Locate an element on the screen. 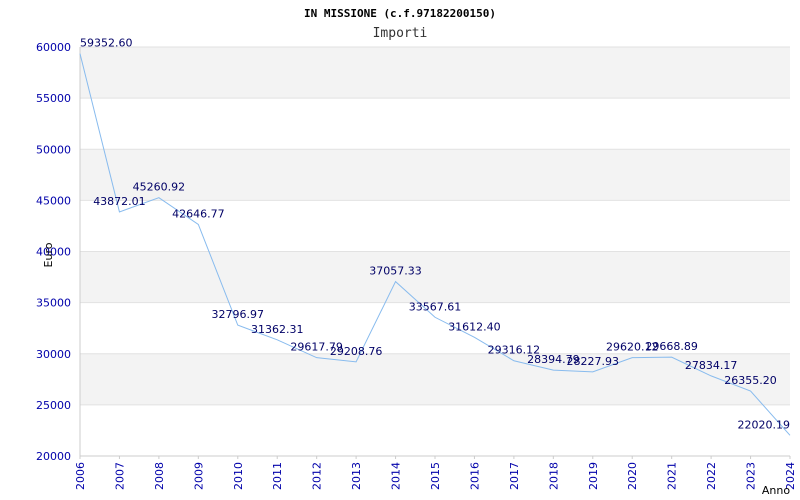  data-label: 31612.40 is located at coordinates (474, 326).